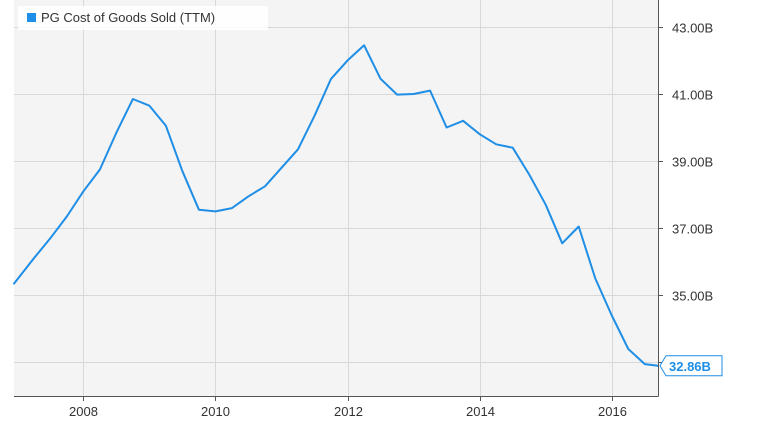 The image size is (764, 432). I want to click on x-tick-label: 2016, so click(612, 411).